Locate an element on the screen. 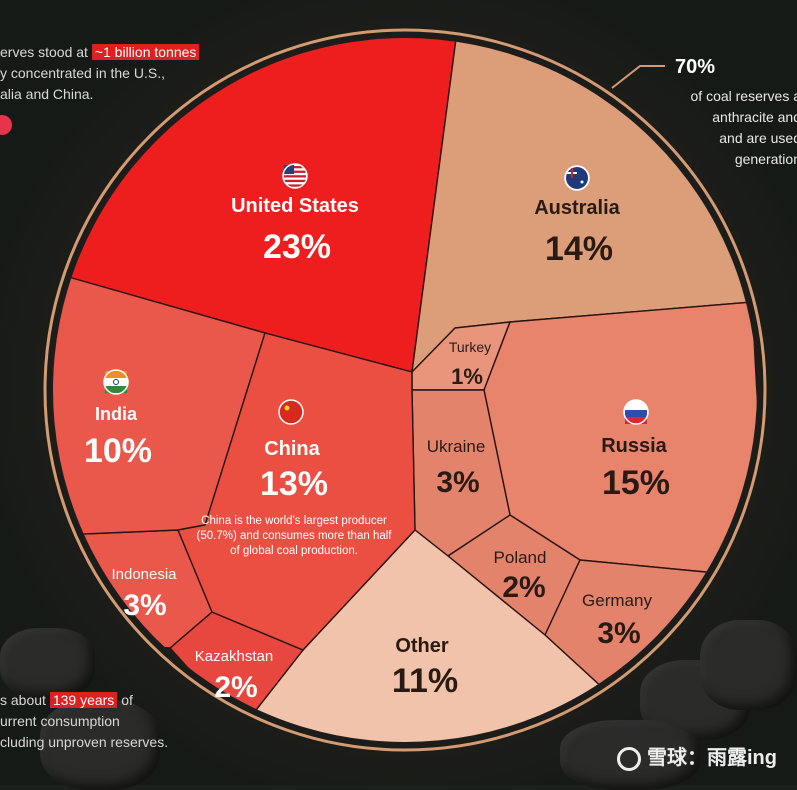 The image size is (797, 790). callout-leader-line is located at coordinates (638, 77).